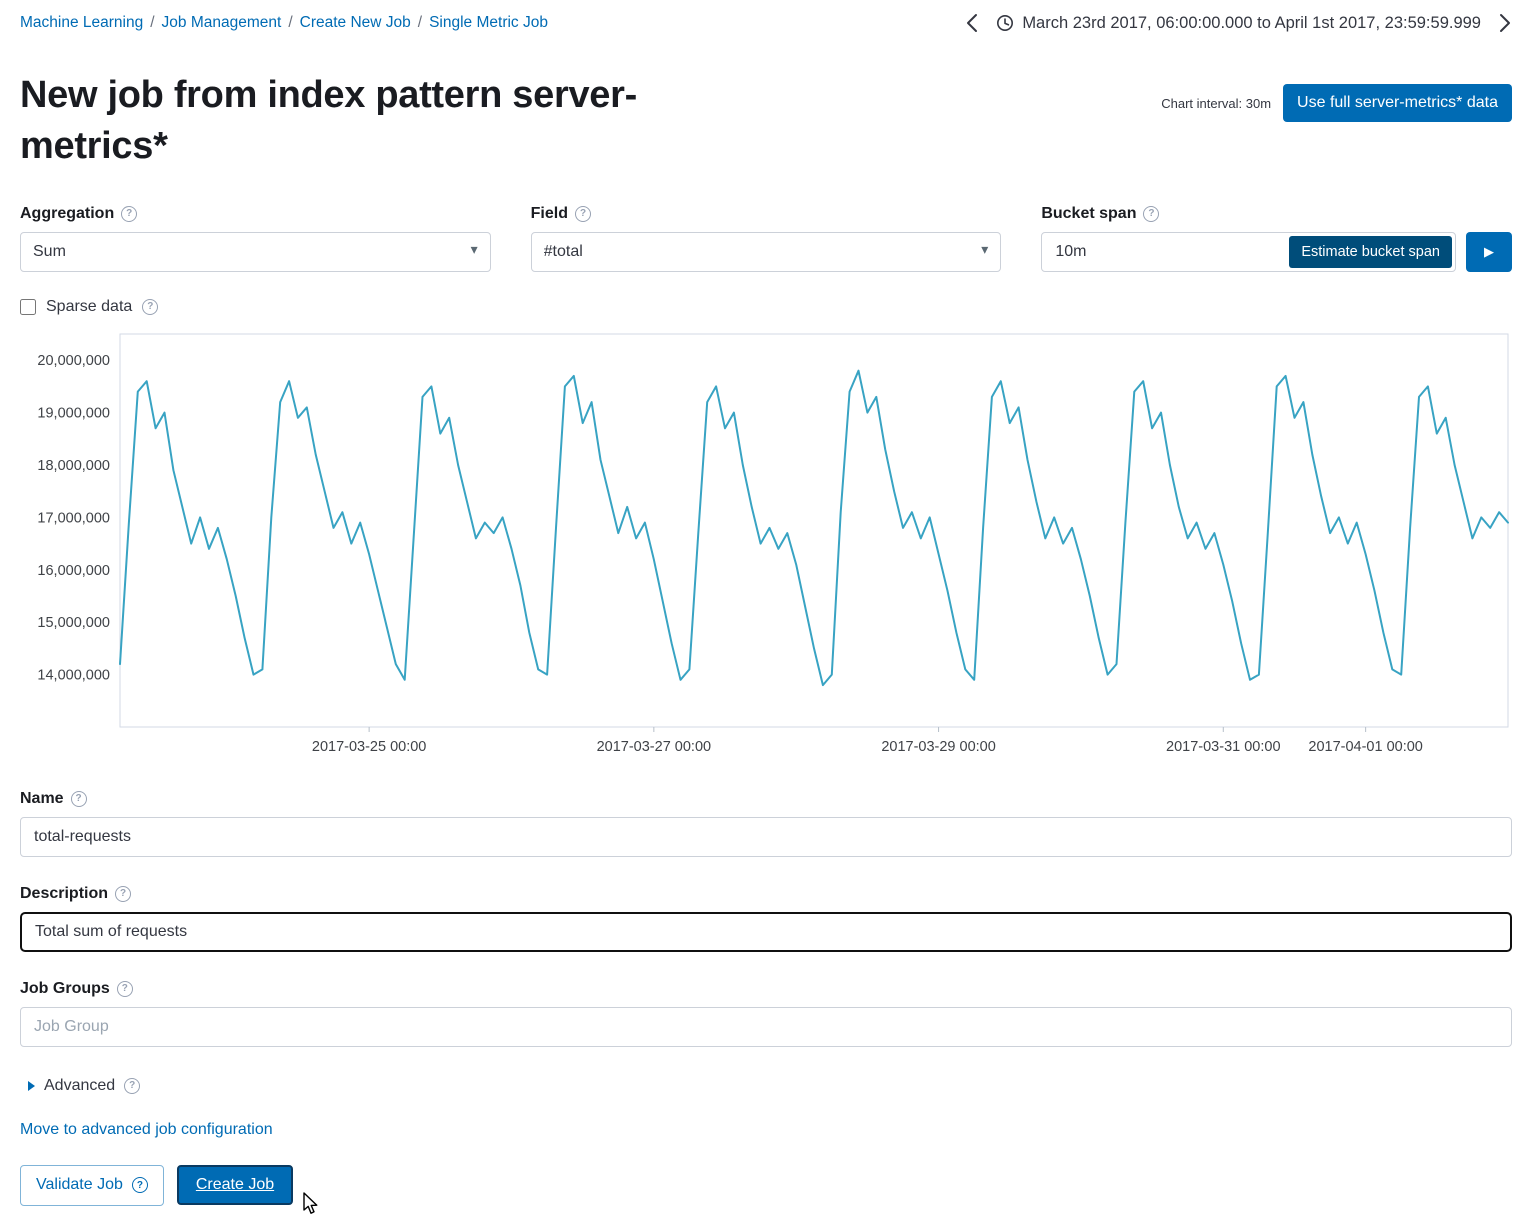 The image size is (1528, 1226). Describe the element at coordinates (369, 747) in the screenshot. I see `x-axis-label: 2017-03-25 00:00` at that location.